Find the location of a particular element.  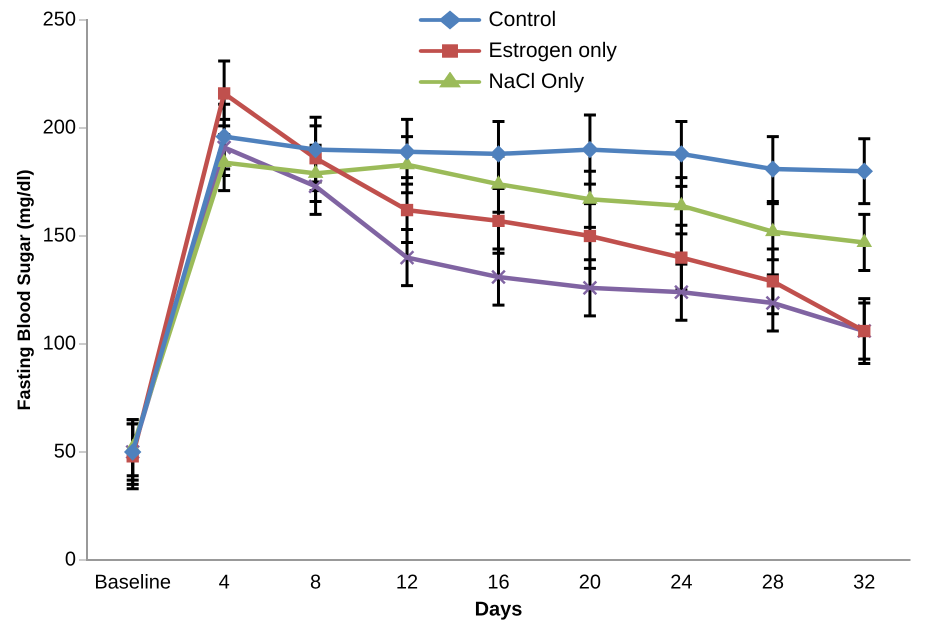

y-tick-label: 150 is located at coordinates (59, 235).